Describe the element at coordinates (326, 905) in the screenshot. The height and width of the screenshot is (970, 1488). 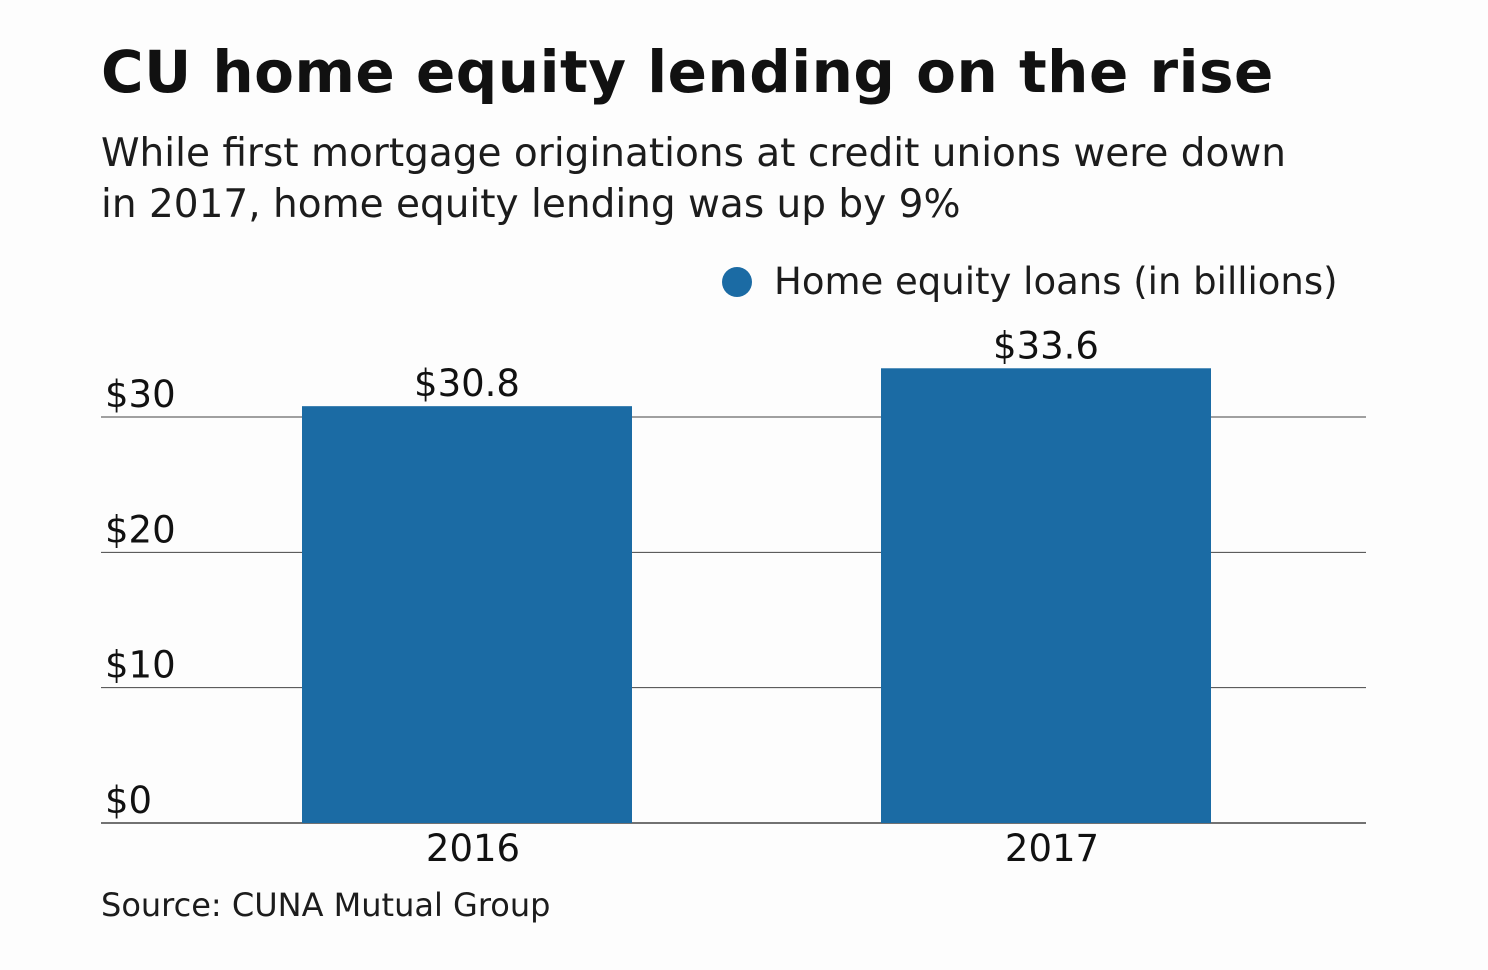
I see `source-note: Source: CUNA Mutual Group` at that location.